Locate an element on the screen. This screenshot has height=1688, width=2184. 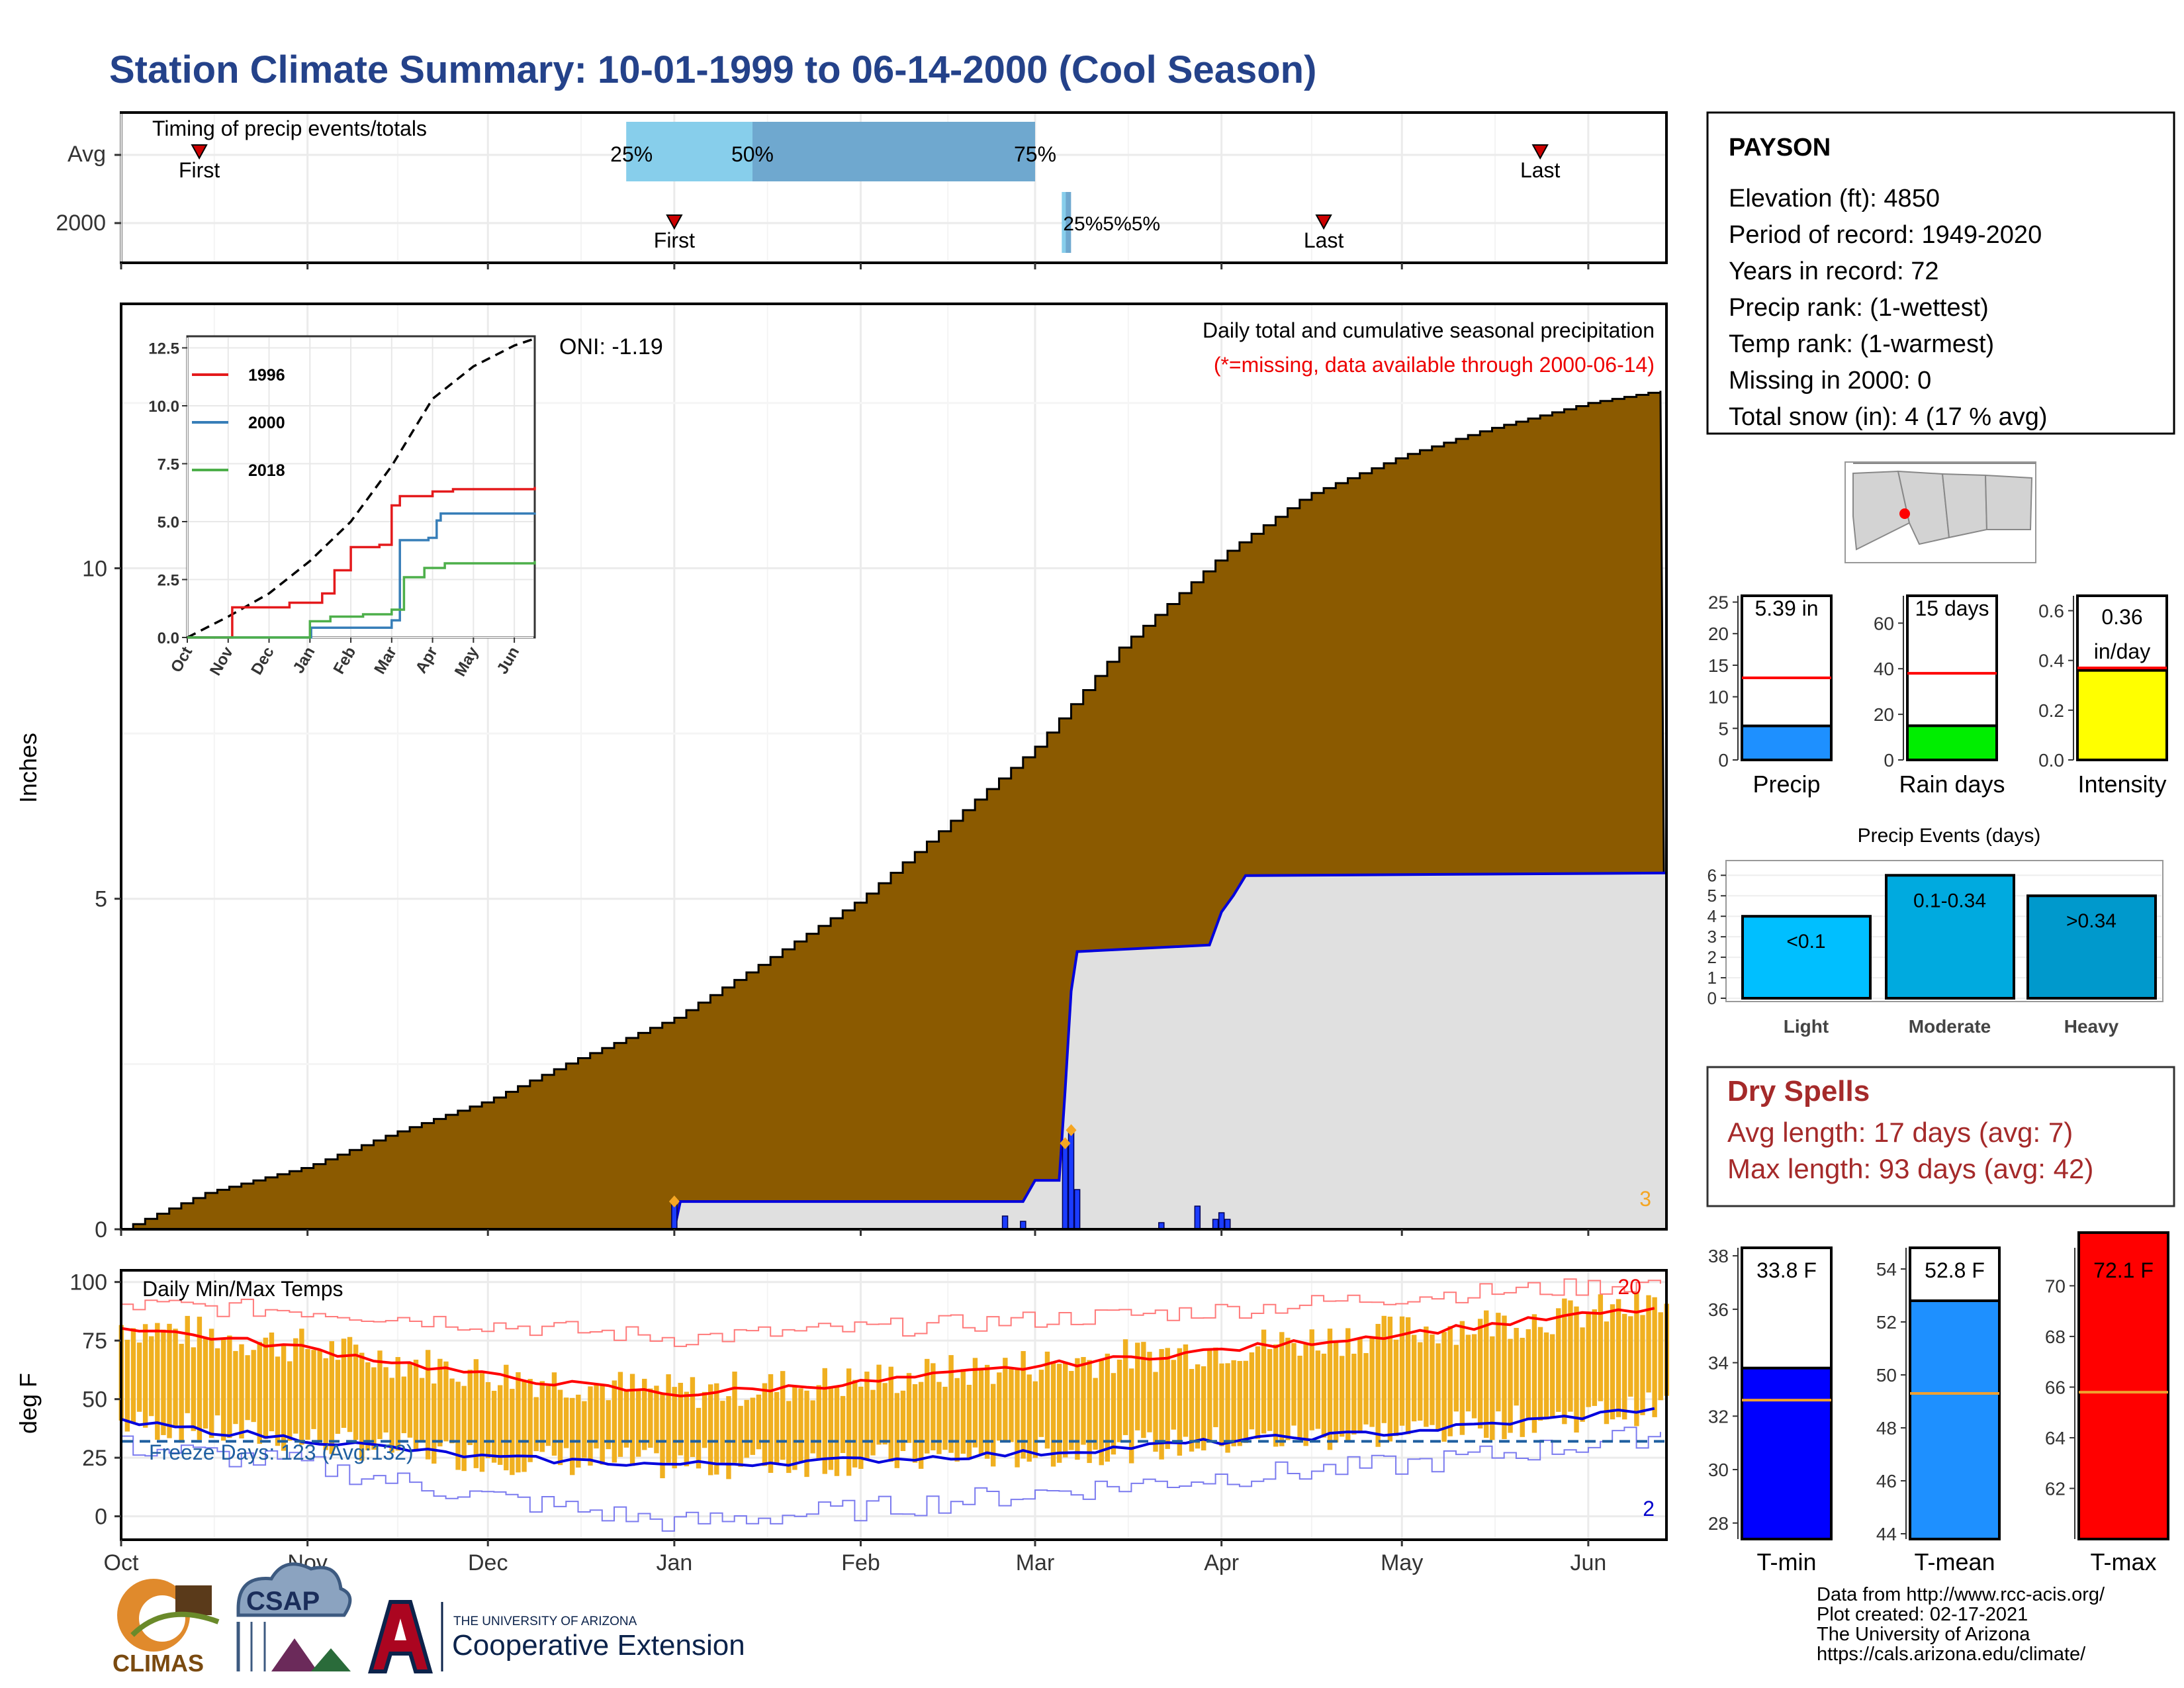
station-info-line: Total snow (in): 4 (17 % avg) is located at coordinates (1888, 417).